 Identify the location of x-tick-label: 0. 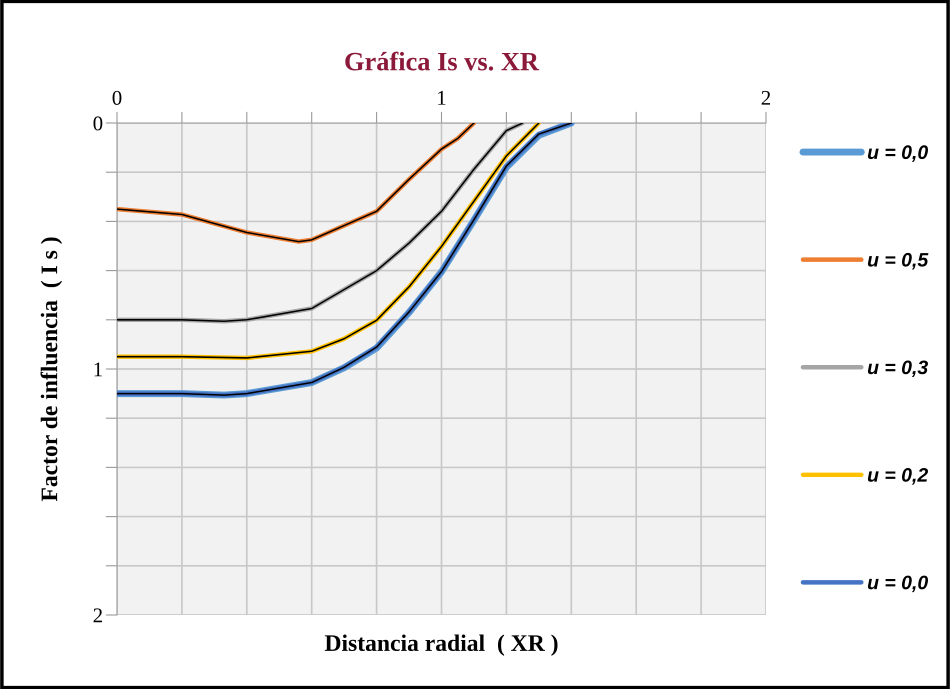
(117, 97).